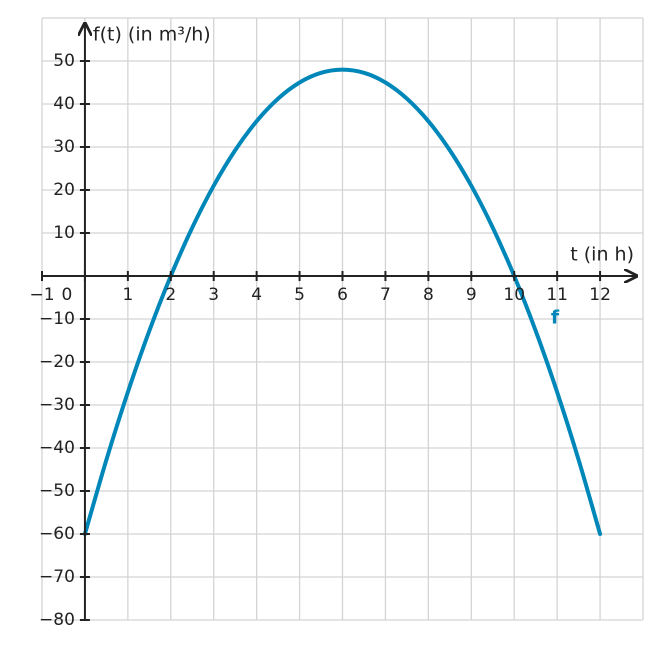 The image size is (661, 648). Describe the element at coordinates (41, 295) in the screenshot. I see `x-tick-label: −1` at that location.